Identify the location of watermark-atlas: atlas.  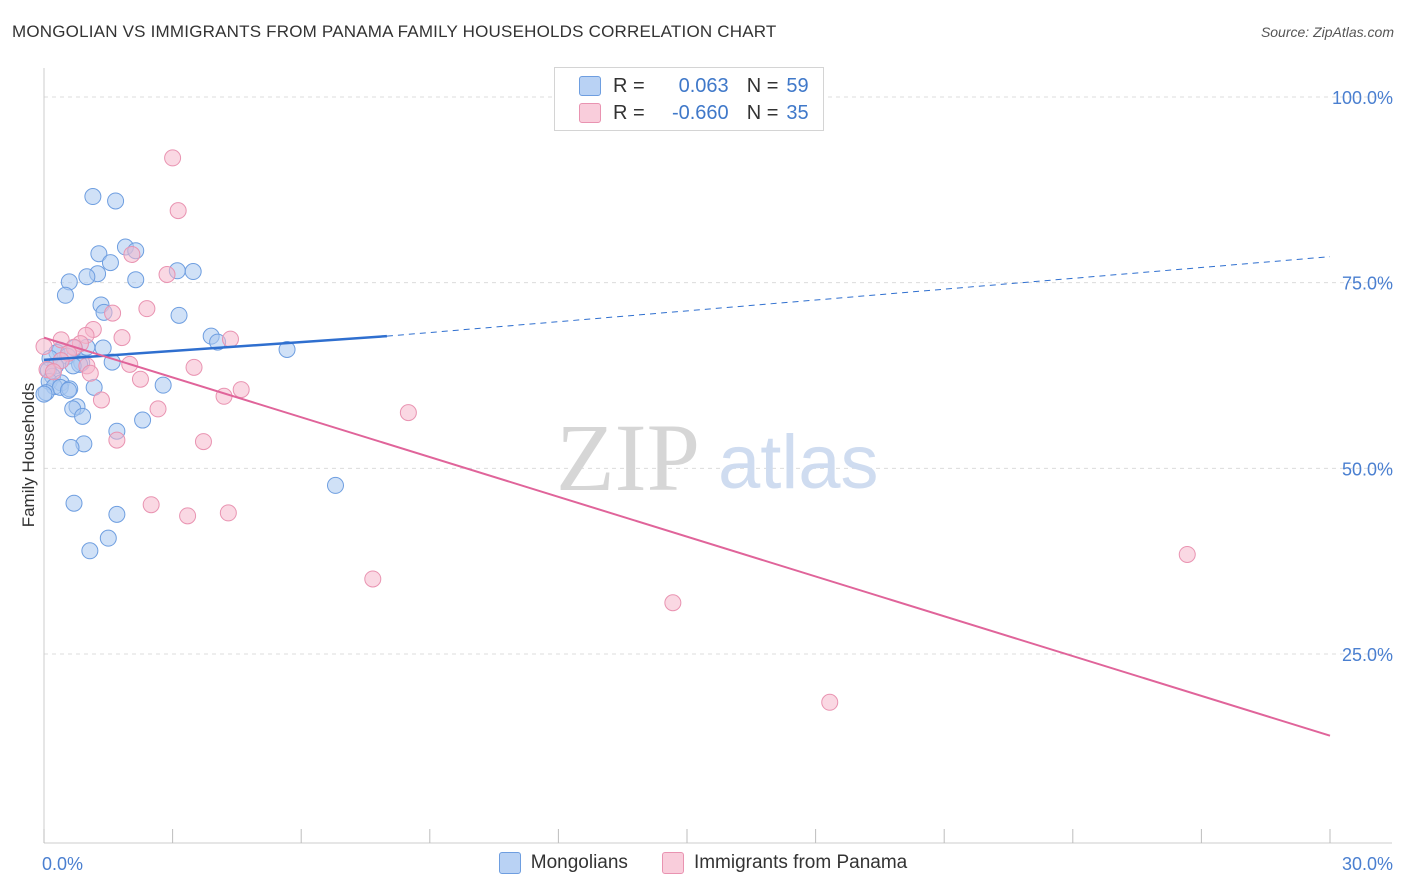
(798, 462).